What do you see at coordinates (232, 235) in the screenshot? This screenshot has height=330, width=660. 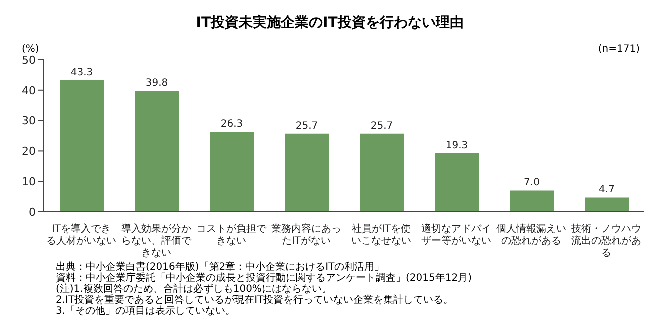 I see `x-tick-label: コストが負担できない` at bounding box center [232, 235].